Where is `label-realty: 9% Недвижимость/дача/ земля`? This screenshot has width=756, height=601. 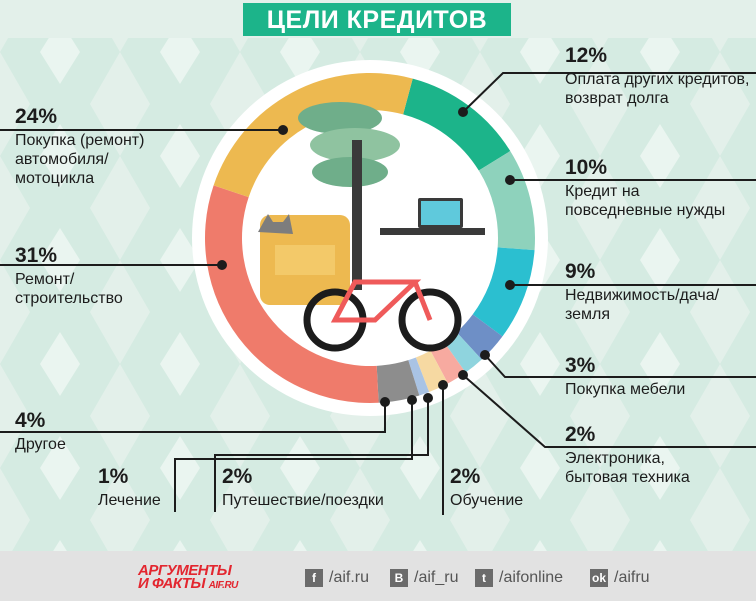 label-realty: 9% Недвижимость/дача/ земля is located at coordinates (642, 291).